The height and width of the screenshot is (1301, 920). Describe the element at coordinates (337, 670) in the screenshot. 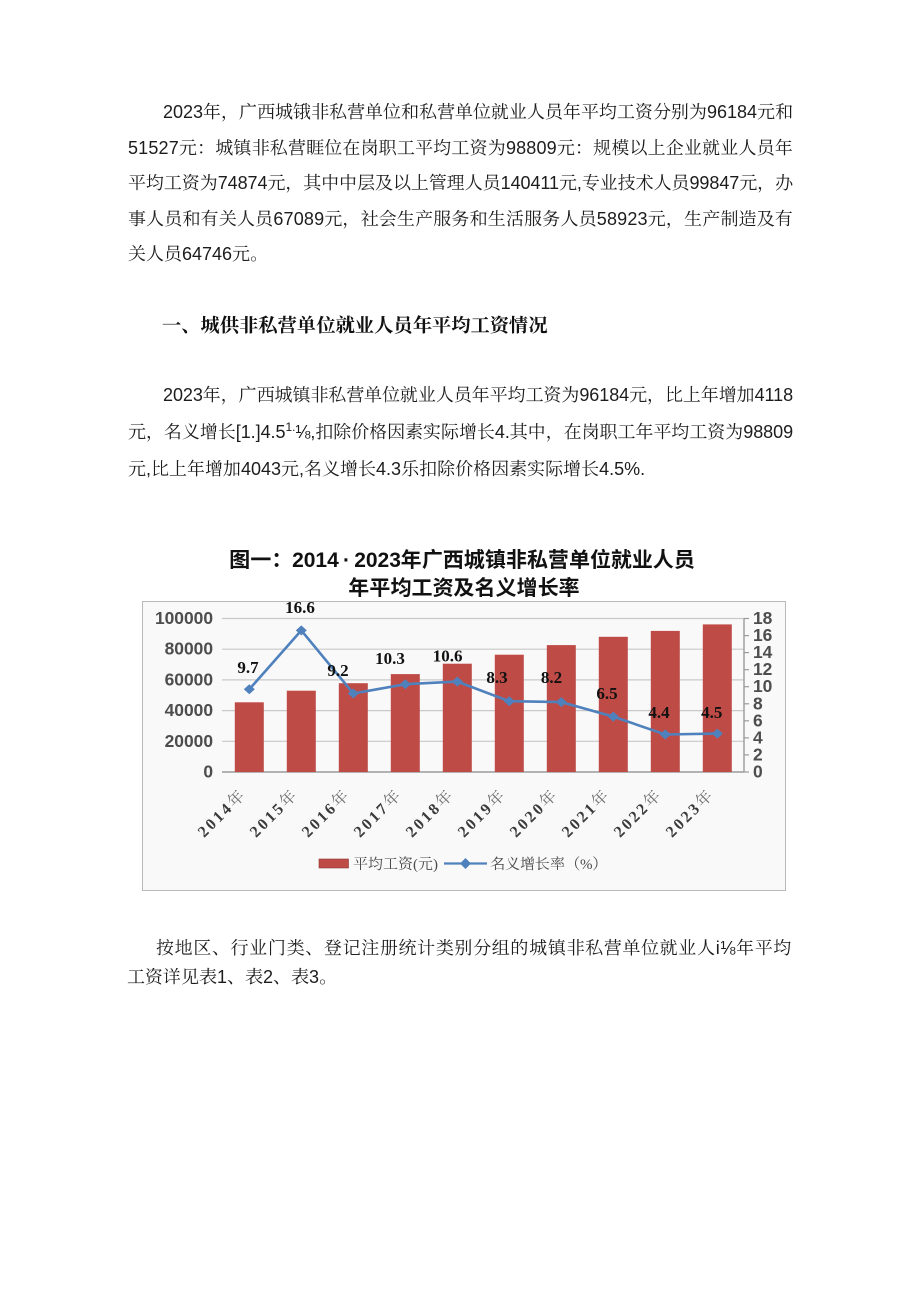

I see `svg-text: 9.2` at that location.